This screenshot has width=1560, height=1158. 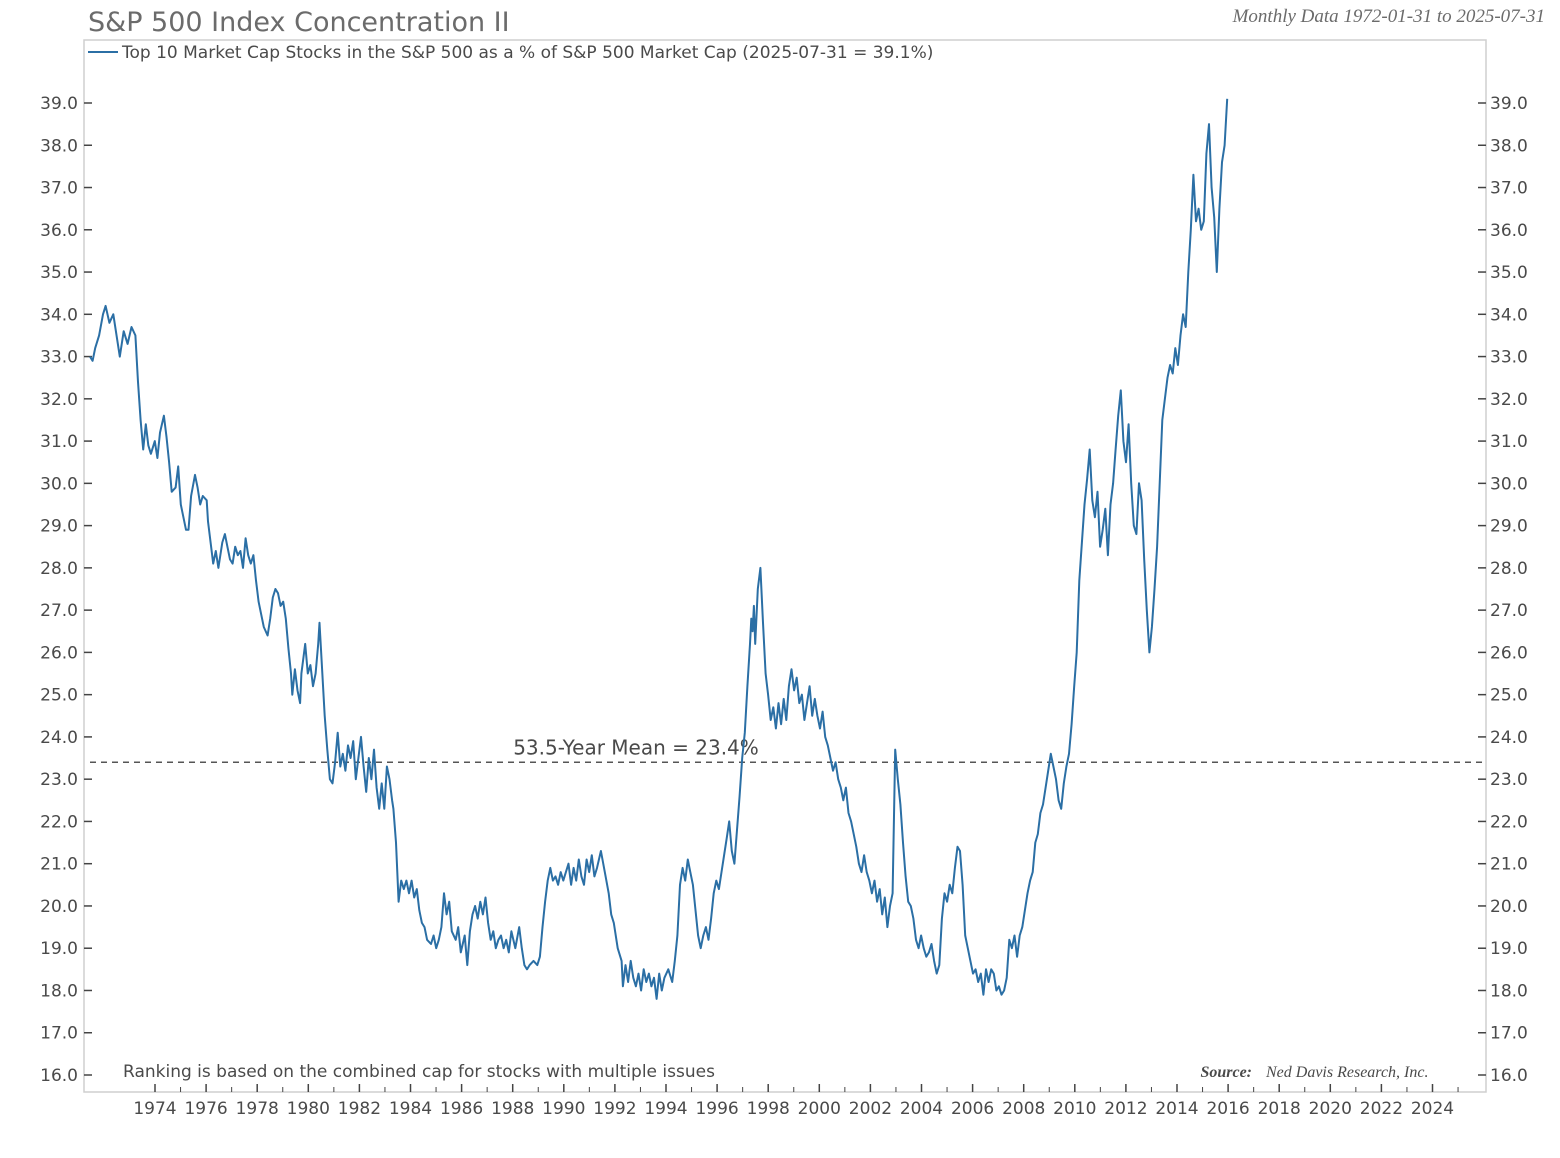 I want to click on y-tick-label-right: 36.0, so click(x=1509, y=231).